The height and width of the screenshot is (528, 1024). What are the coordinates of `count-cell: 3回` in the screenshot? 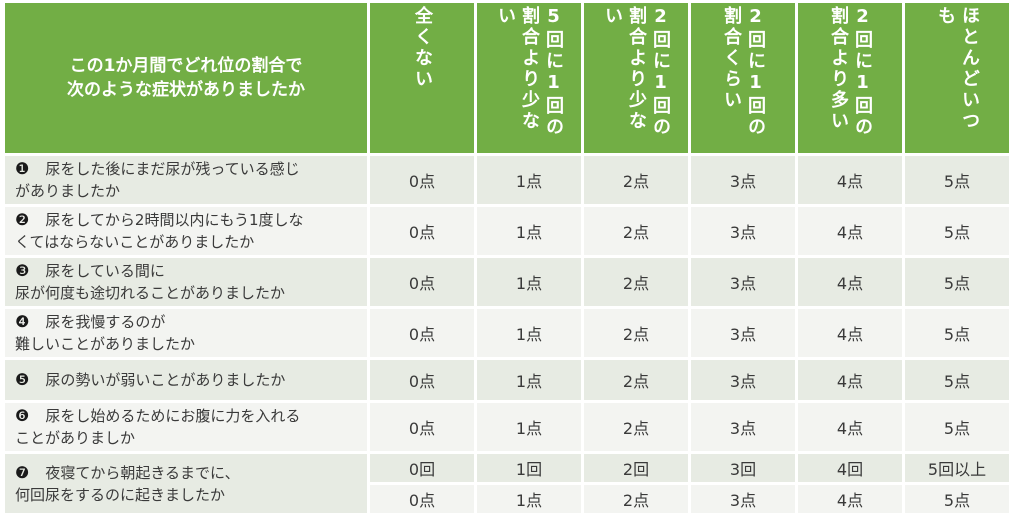 It's located at (743, 468).